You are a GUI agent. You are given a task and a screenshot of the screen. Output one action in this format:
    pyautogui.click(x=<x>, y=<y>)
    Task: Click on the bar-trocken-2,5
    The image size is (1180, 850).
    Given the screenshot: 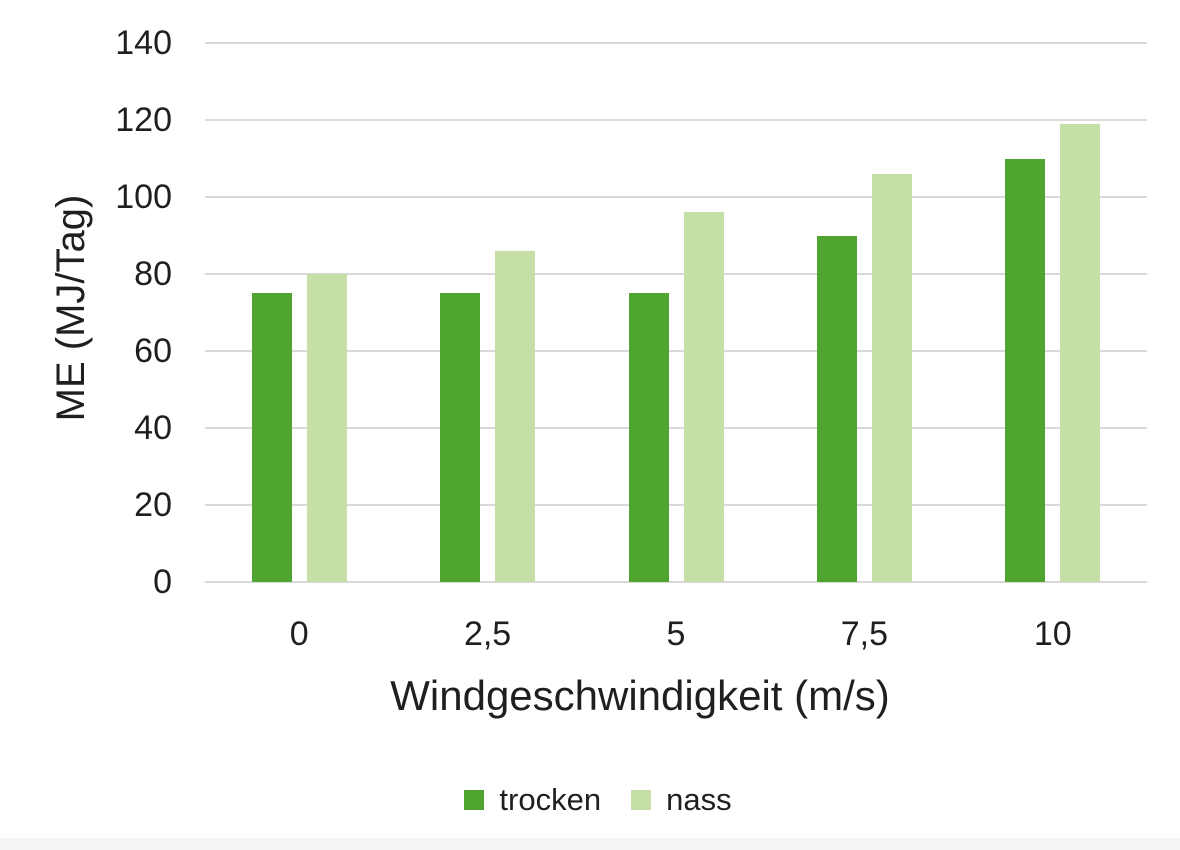 What is the action you would take?
    pyautogui.click(x=460, y=437)
    